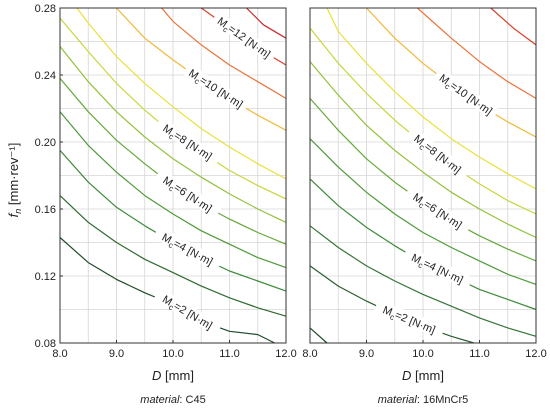 The height and width of the screenshot is (411, 550). I want to click on contour-label-level-2: Mc=2 [N·m], so click(186, 314).